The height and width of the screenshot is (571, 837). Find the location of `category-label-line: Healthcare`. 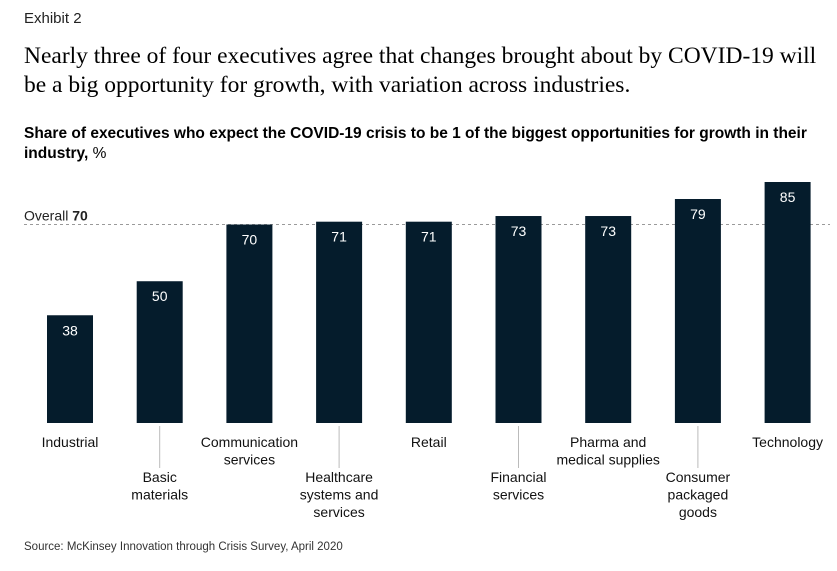

category-label-line: Healthcare is located at coordinates (339, 477).